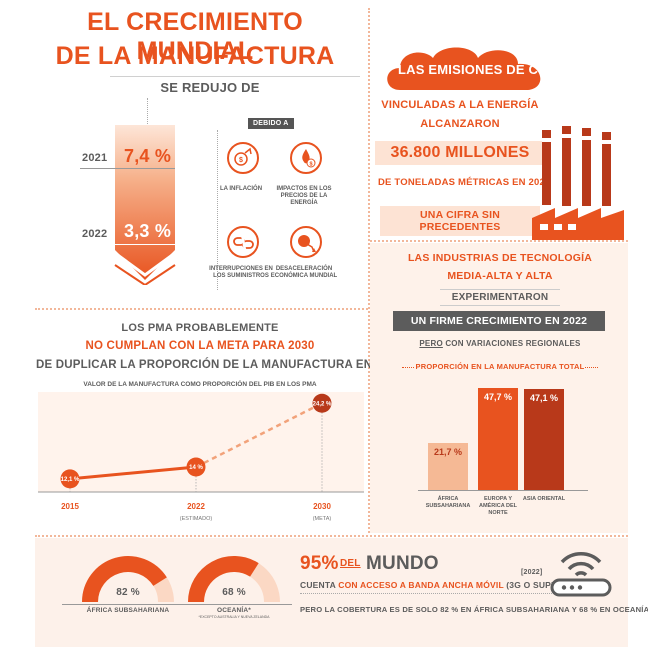 The width and height of the screenshot is (648, 647). I want to click on tech-bar-value-0: 21,7 %, so click(448, 452).